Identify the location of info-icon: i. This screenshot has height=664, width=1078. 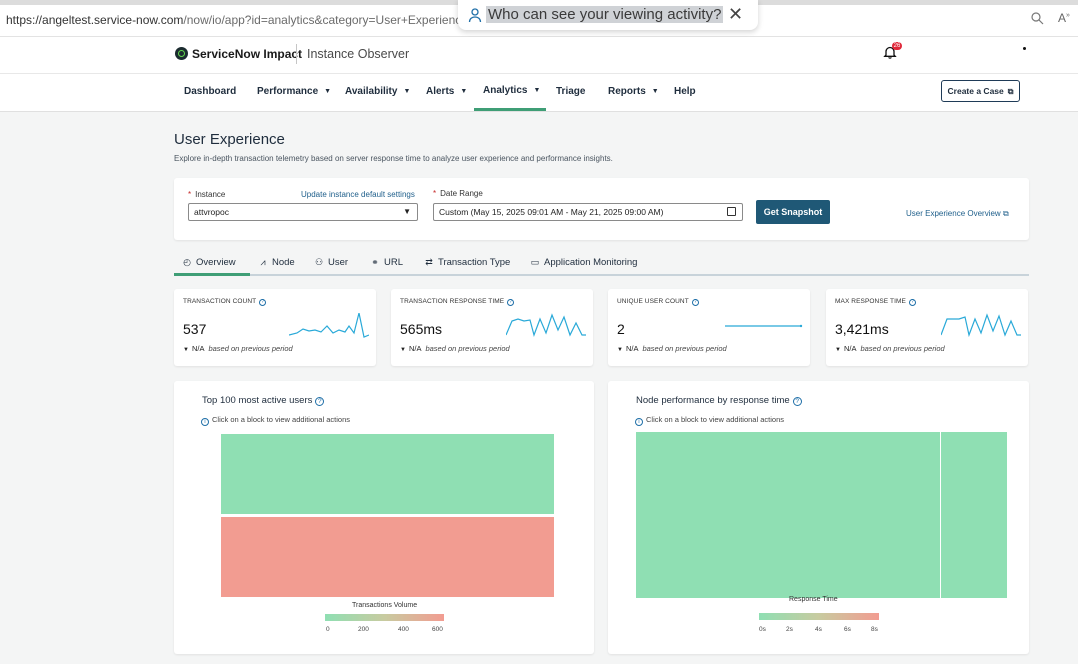
(205, 422).